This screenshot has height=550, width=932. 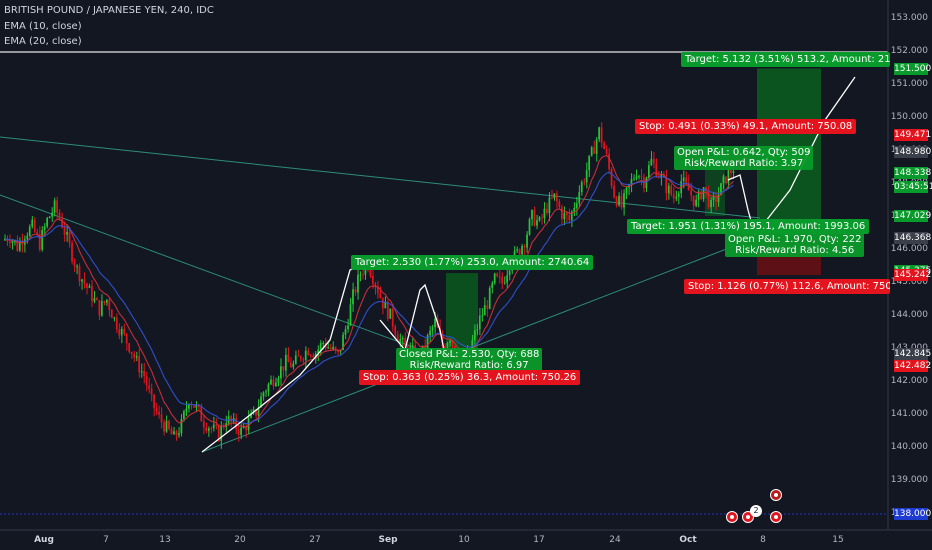 What do you see at coordinates (746, 126) in the screenshot?
I see `trade2-stop-label: Stop: 0.491 (0.33%) 49.1, Amount: 750.08` at bounding box center [746, 126].